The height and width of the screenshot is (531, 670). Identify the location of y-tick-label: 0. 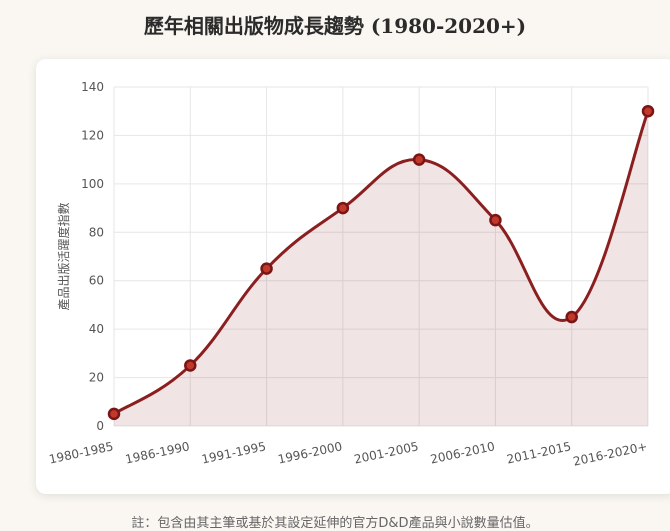
(100, 426).